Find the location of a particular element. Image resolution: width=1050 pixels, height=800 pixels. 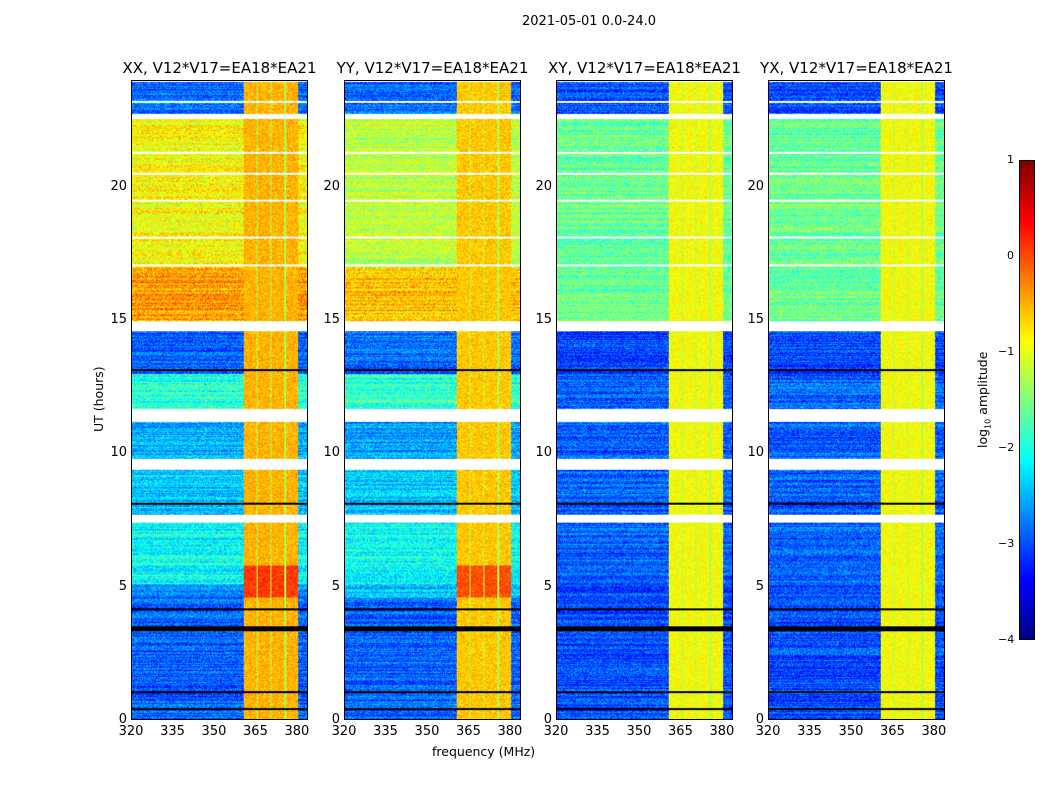

panel-title: YY, V12*V17=EA18*EA21 is located at coordinates (432, 68).